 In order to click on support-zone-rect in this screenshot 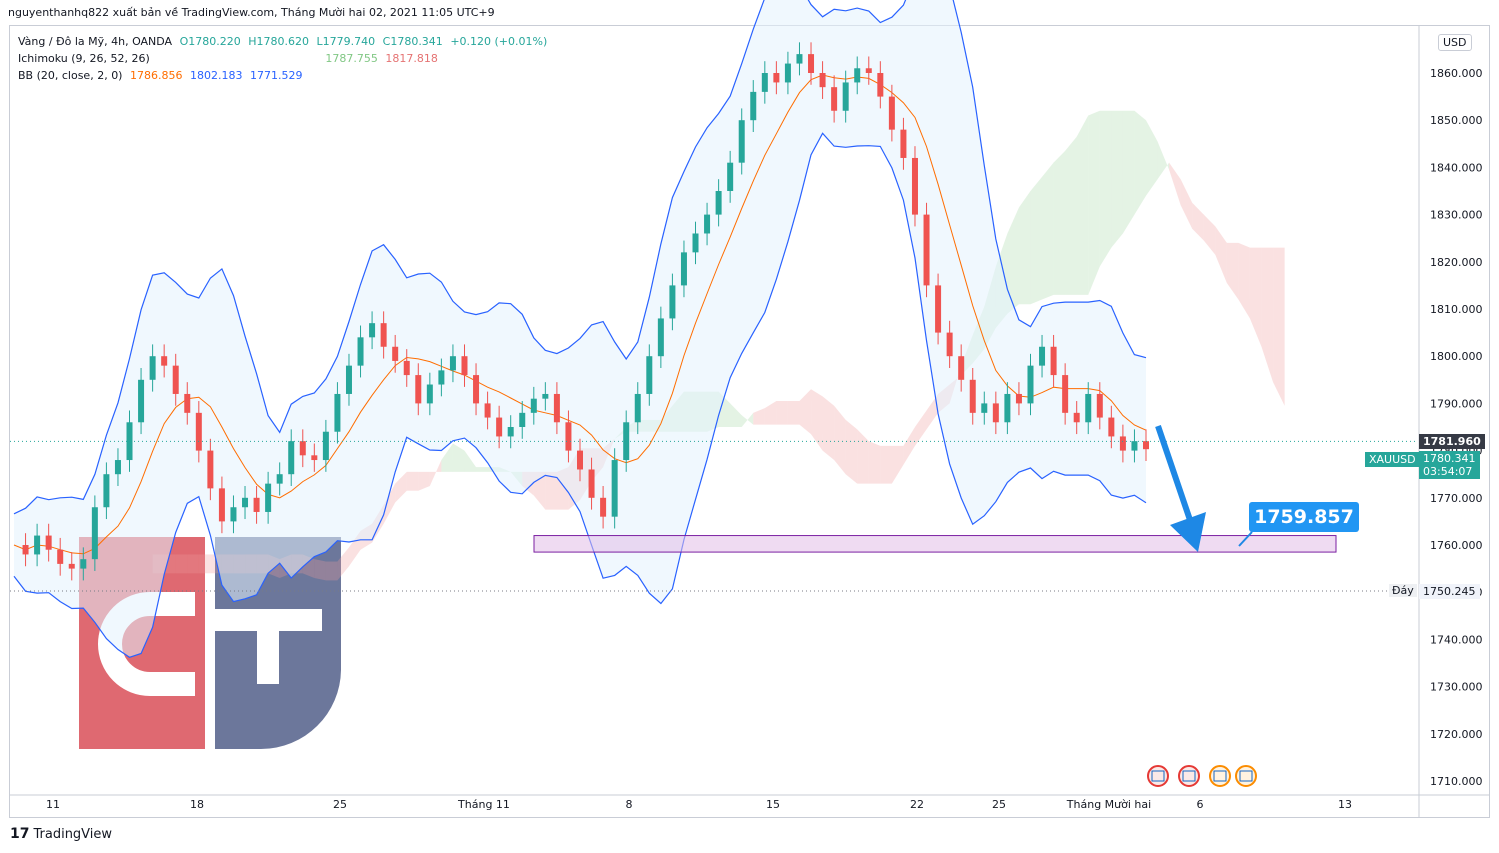, I will do `click(935, 544)`.